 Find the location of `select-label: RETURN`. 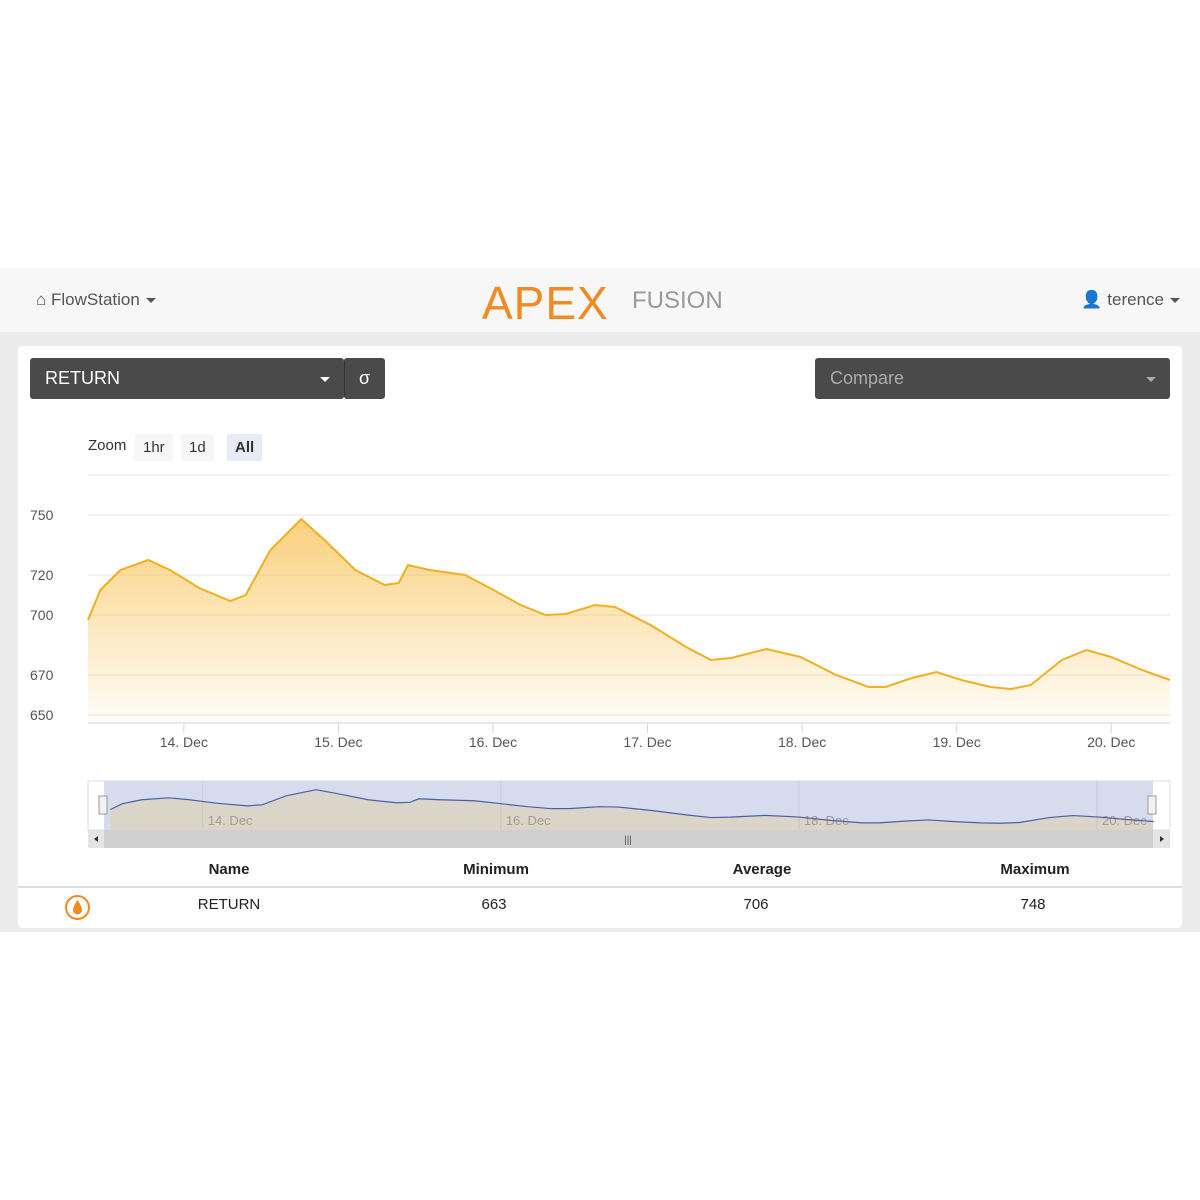

select-label: RETURN is located at coordinates (82, 378).